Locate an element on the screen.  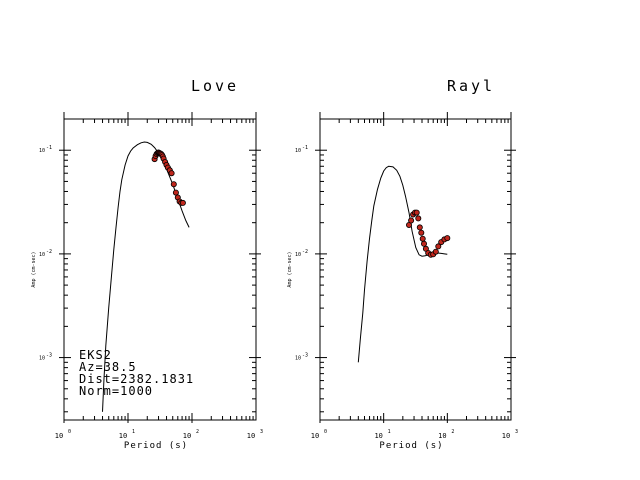
annotation-line: EKS2 is located at coordinates (95, 355).